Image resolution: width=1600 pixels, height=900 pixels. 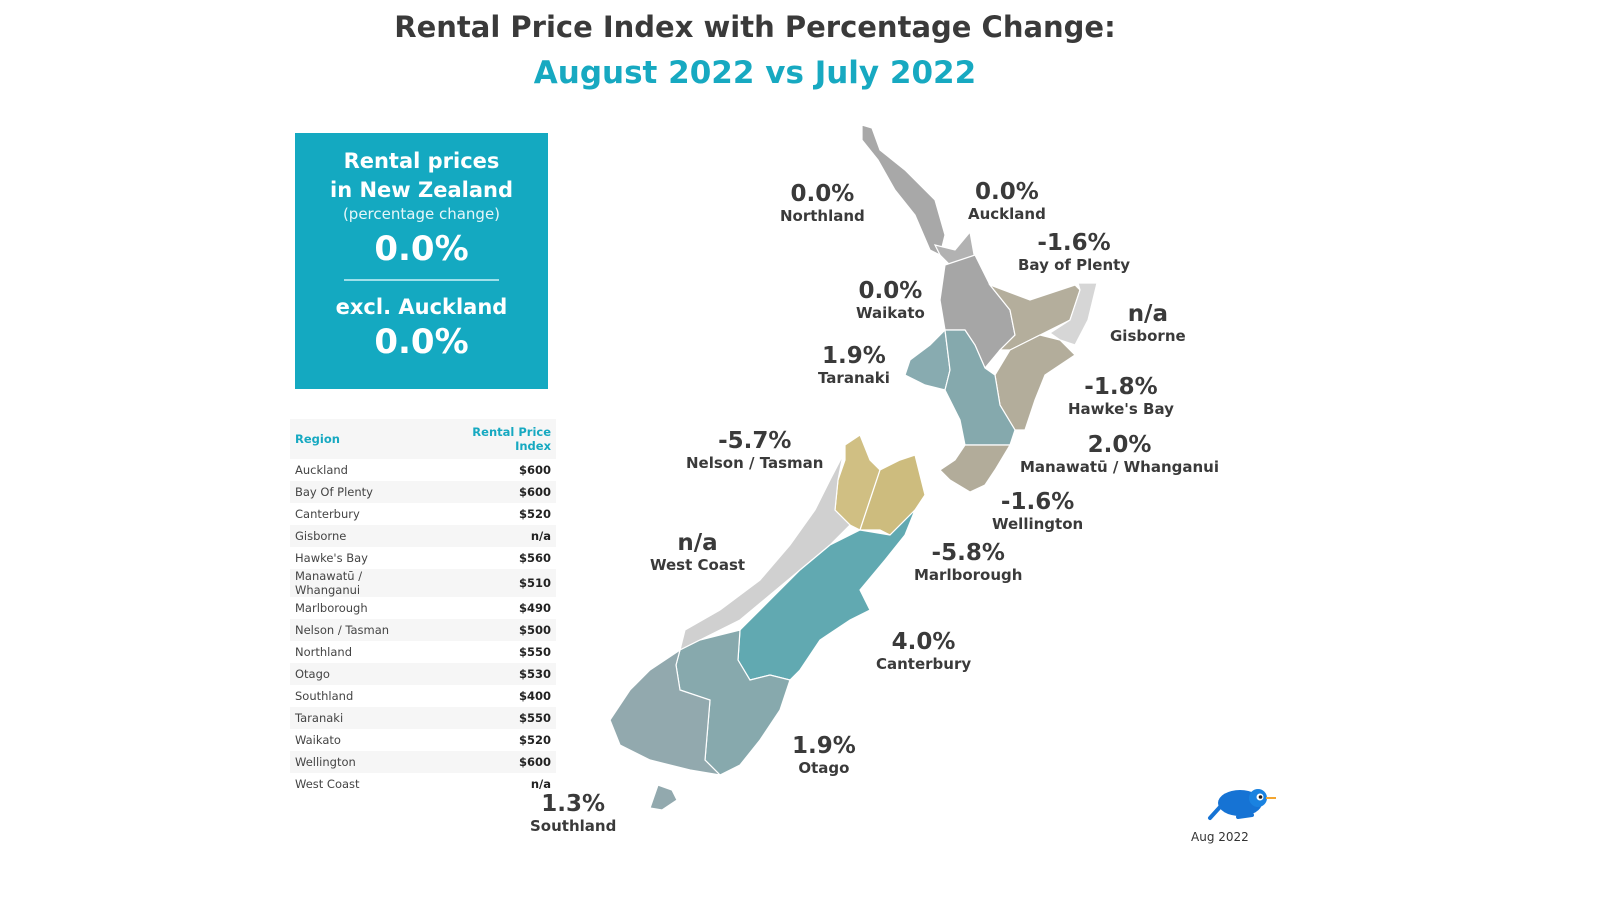 I want to click on rpi-cell: $500, so click(x=494, y=630).